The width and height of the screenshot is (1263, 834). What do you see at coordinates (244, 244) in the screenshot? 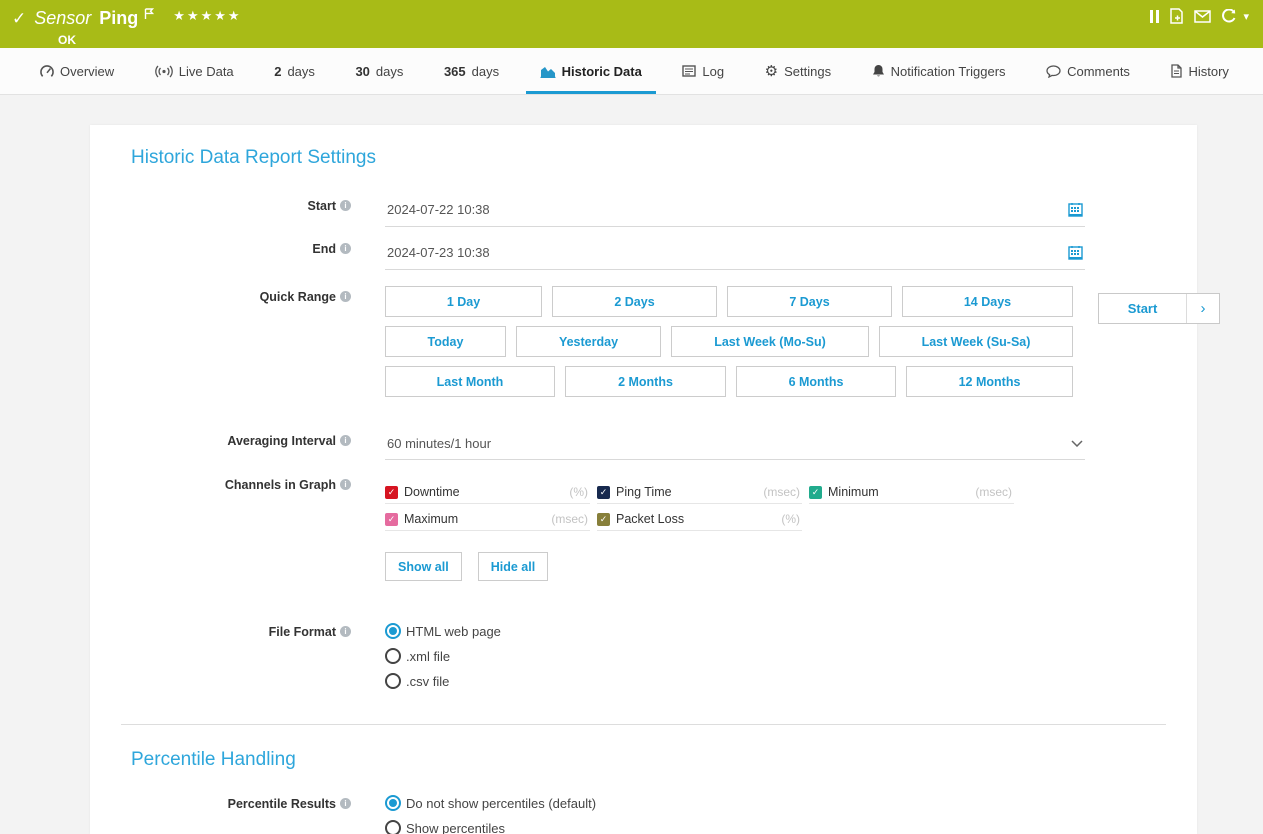
I see `end-label: End i` at bounding box center [244, 244].